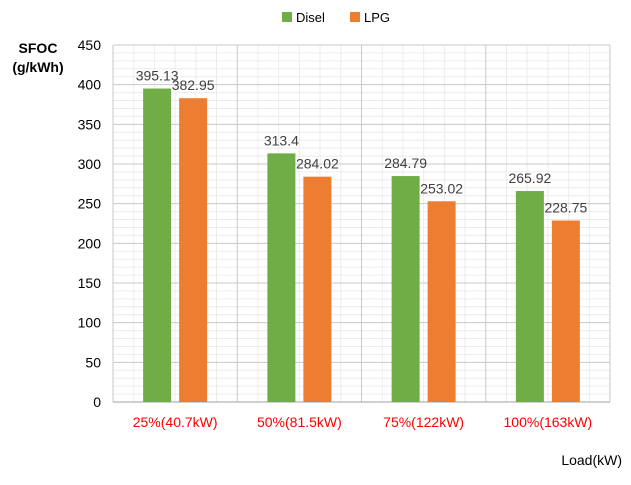 The width and height of the screenshot is (631, 485). I want to click on y-tick-label: 0, so click(97, 402).